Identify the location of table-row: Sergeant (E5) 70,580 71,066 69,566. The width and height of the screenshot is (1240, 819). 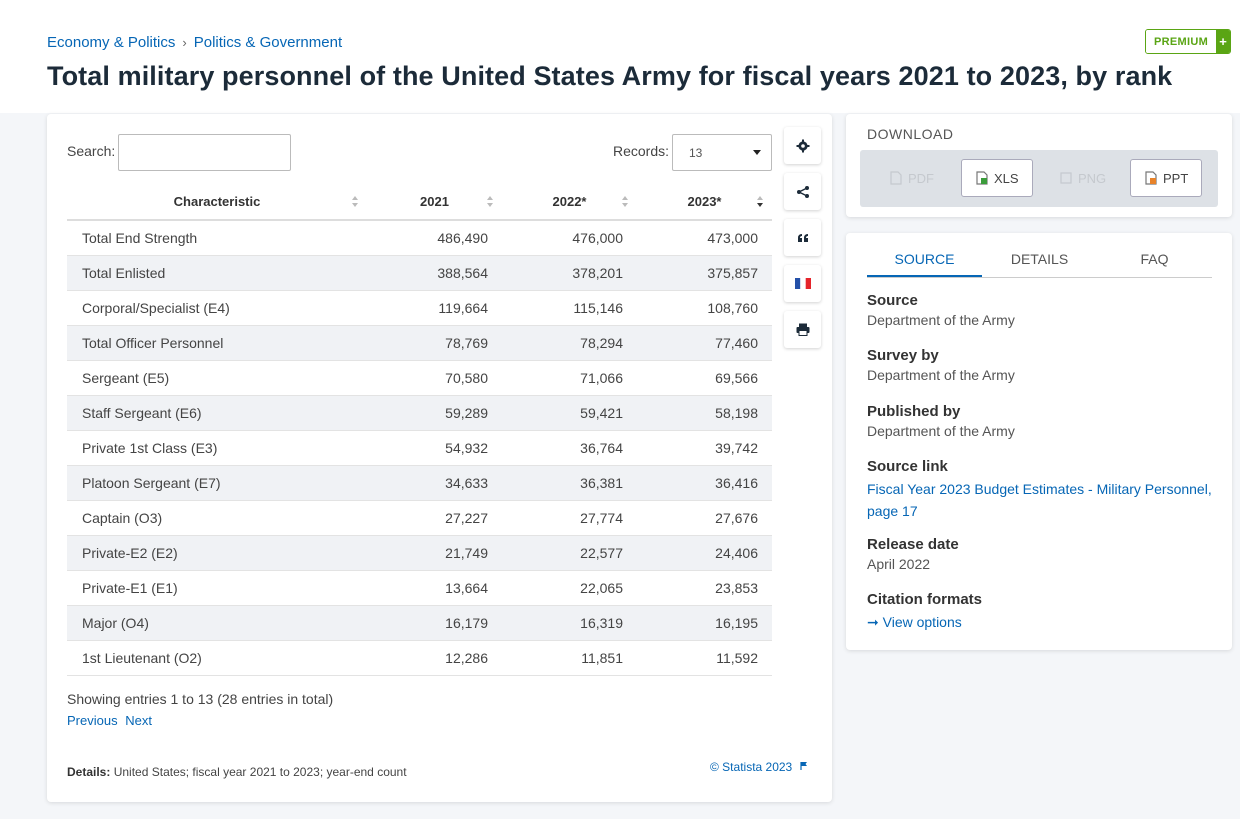
(419, 378).